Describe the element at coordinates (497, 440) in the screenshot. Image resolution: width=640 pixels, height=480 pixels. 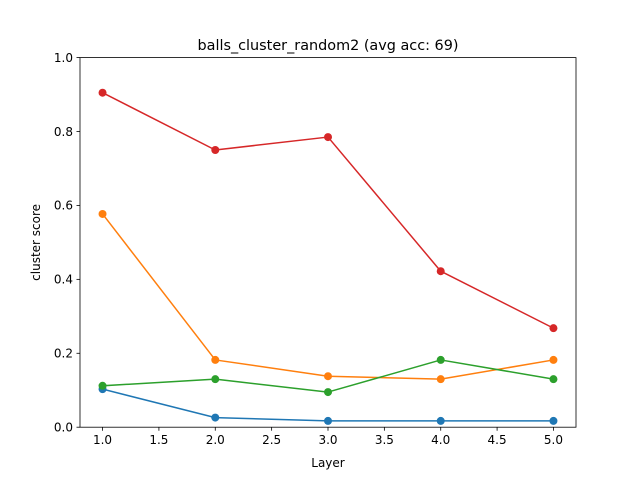
I see `x-tick-label: 4.5` at that location.